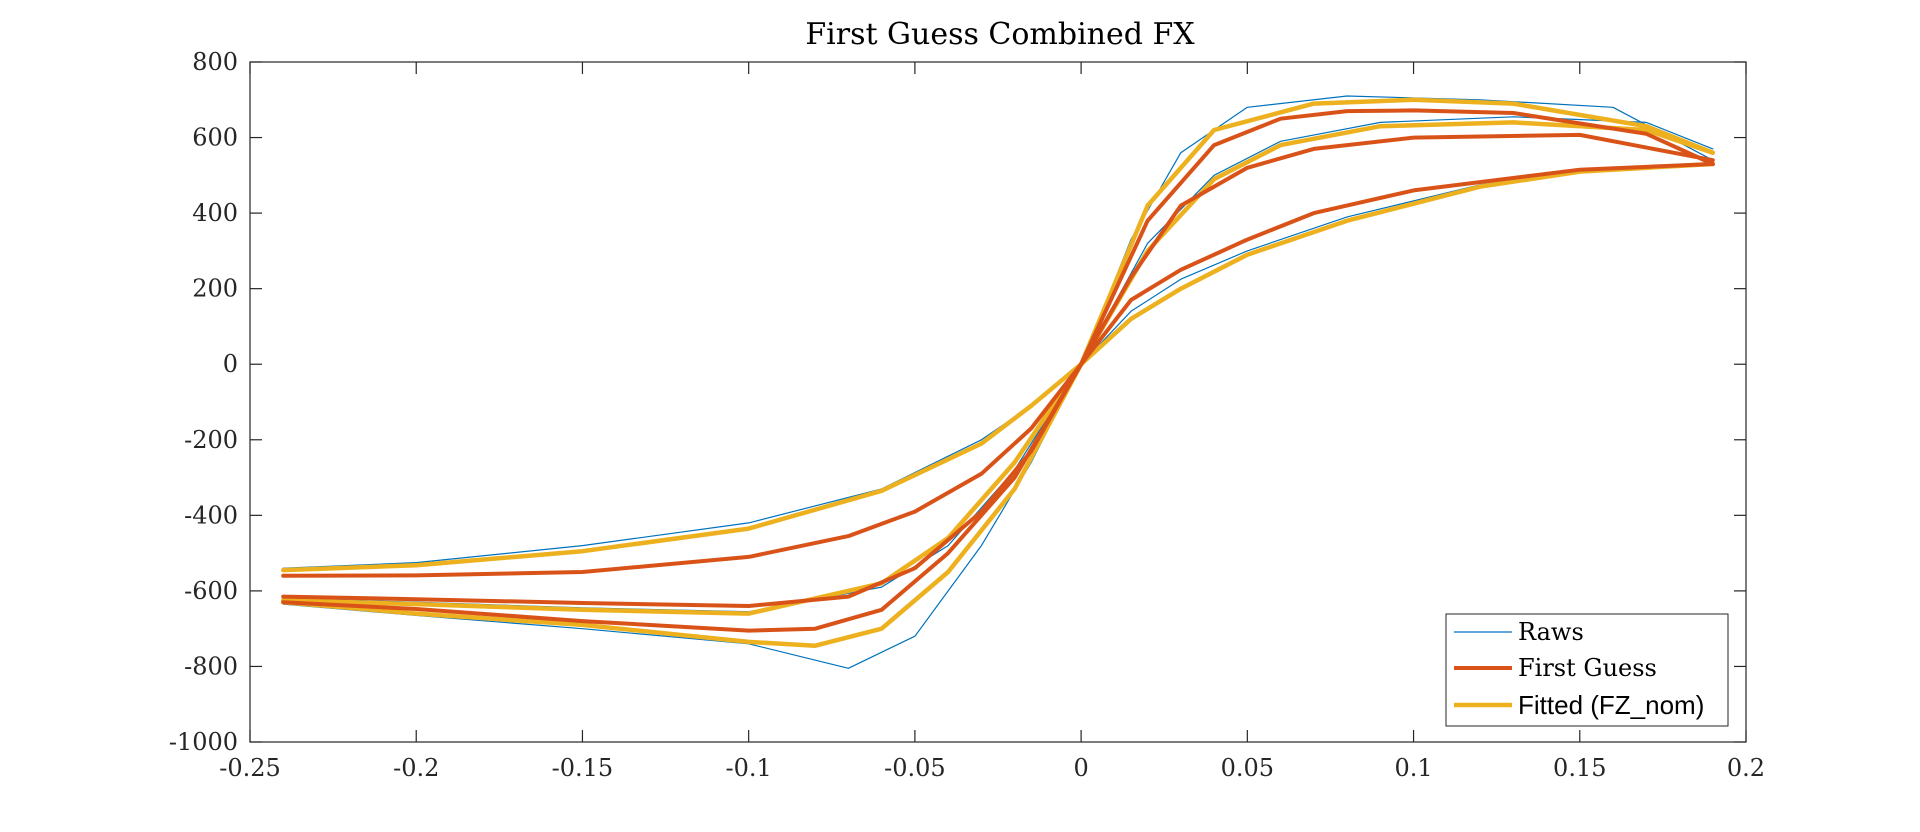 This screenshot has width=1920, height=832. I want to click on x-tick-label: 0.2, so click(1746, 768).